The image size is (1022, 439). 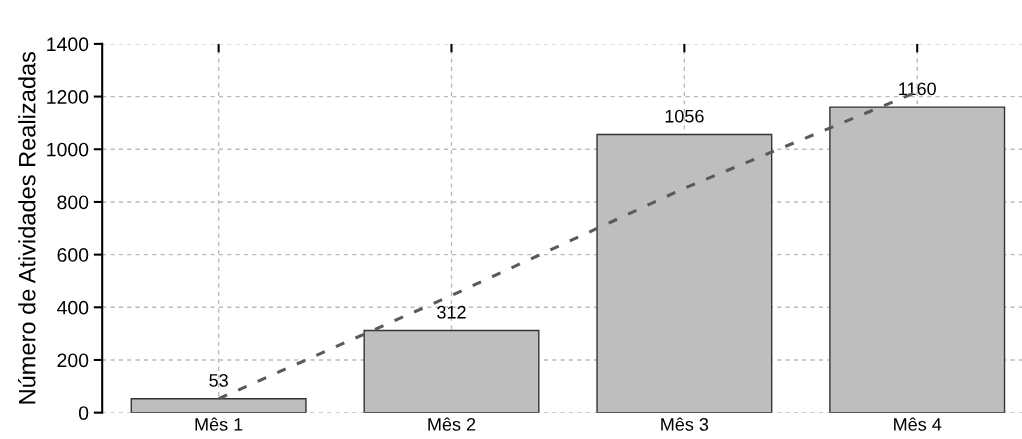 What do you see at coordinates (68, 149) in the screenshot?
I see `y-tick-label: 1000` at bounding box center [68, 149].